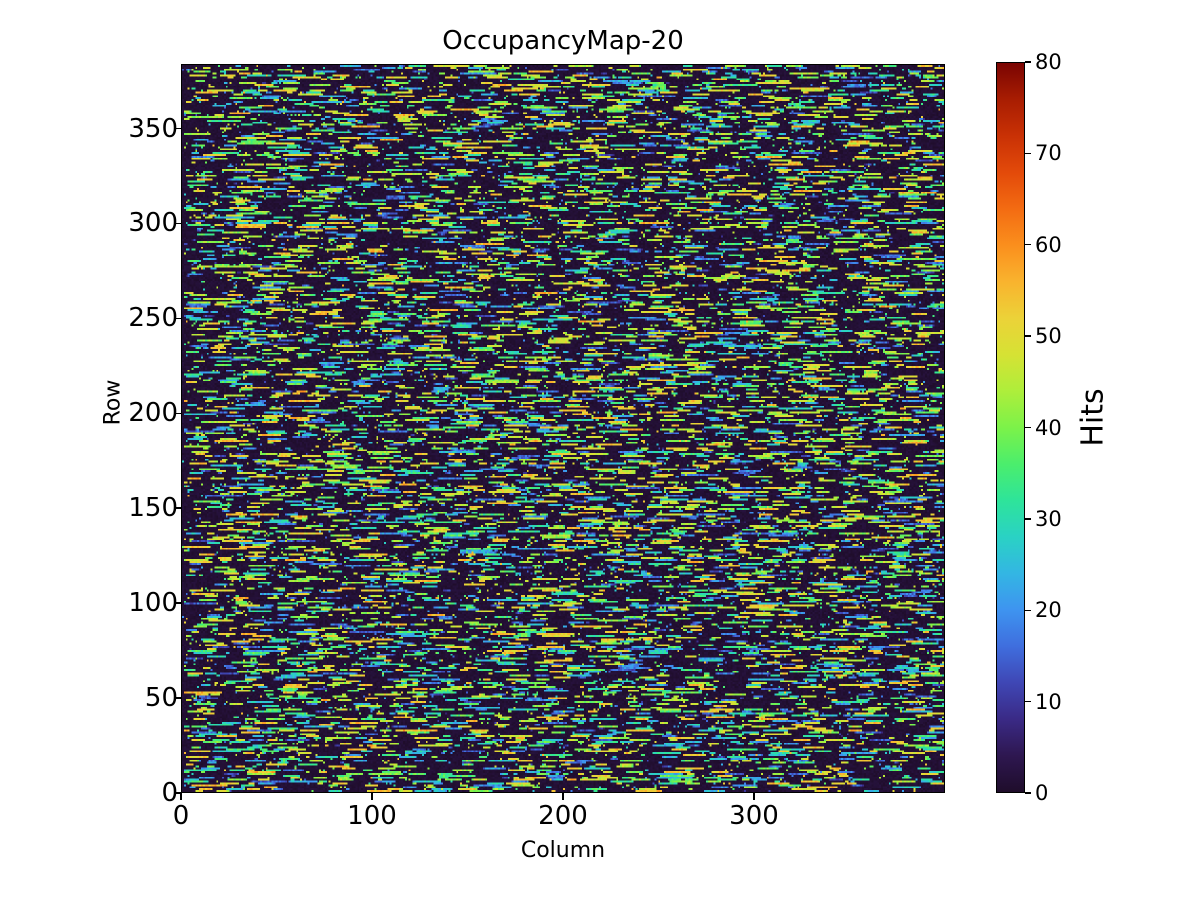 This screenshot has width=1200, height=900. Describe the element at coordinates (1048, 62) in the screenshot. I see `colorbar-tick-label: 80` at that location.